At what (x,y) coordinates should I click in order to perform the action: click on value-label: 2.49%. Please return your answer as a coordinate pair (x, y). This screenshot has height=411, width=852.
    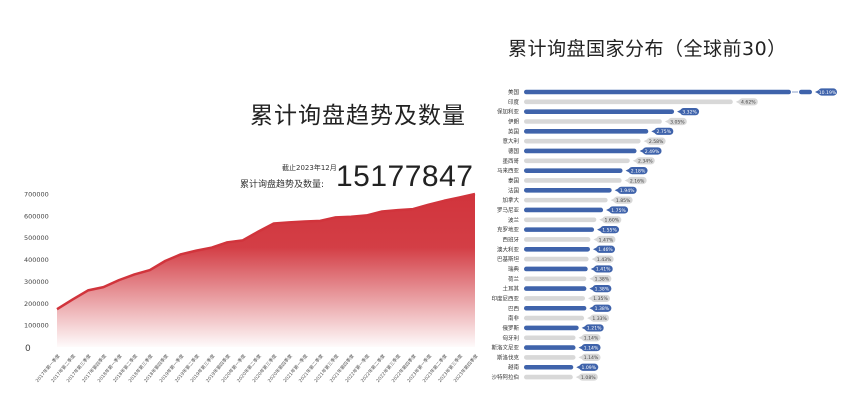
    Looking at the image, I should click on (652, 152).